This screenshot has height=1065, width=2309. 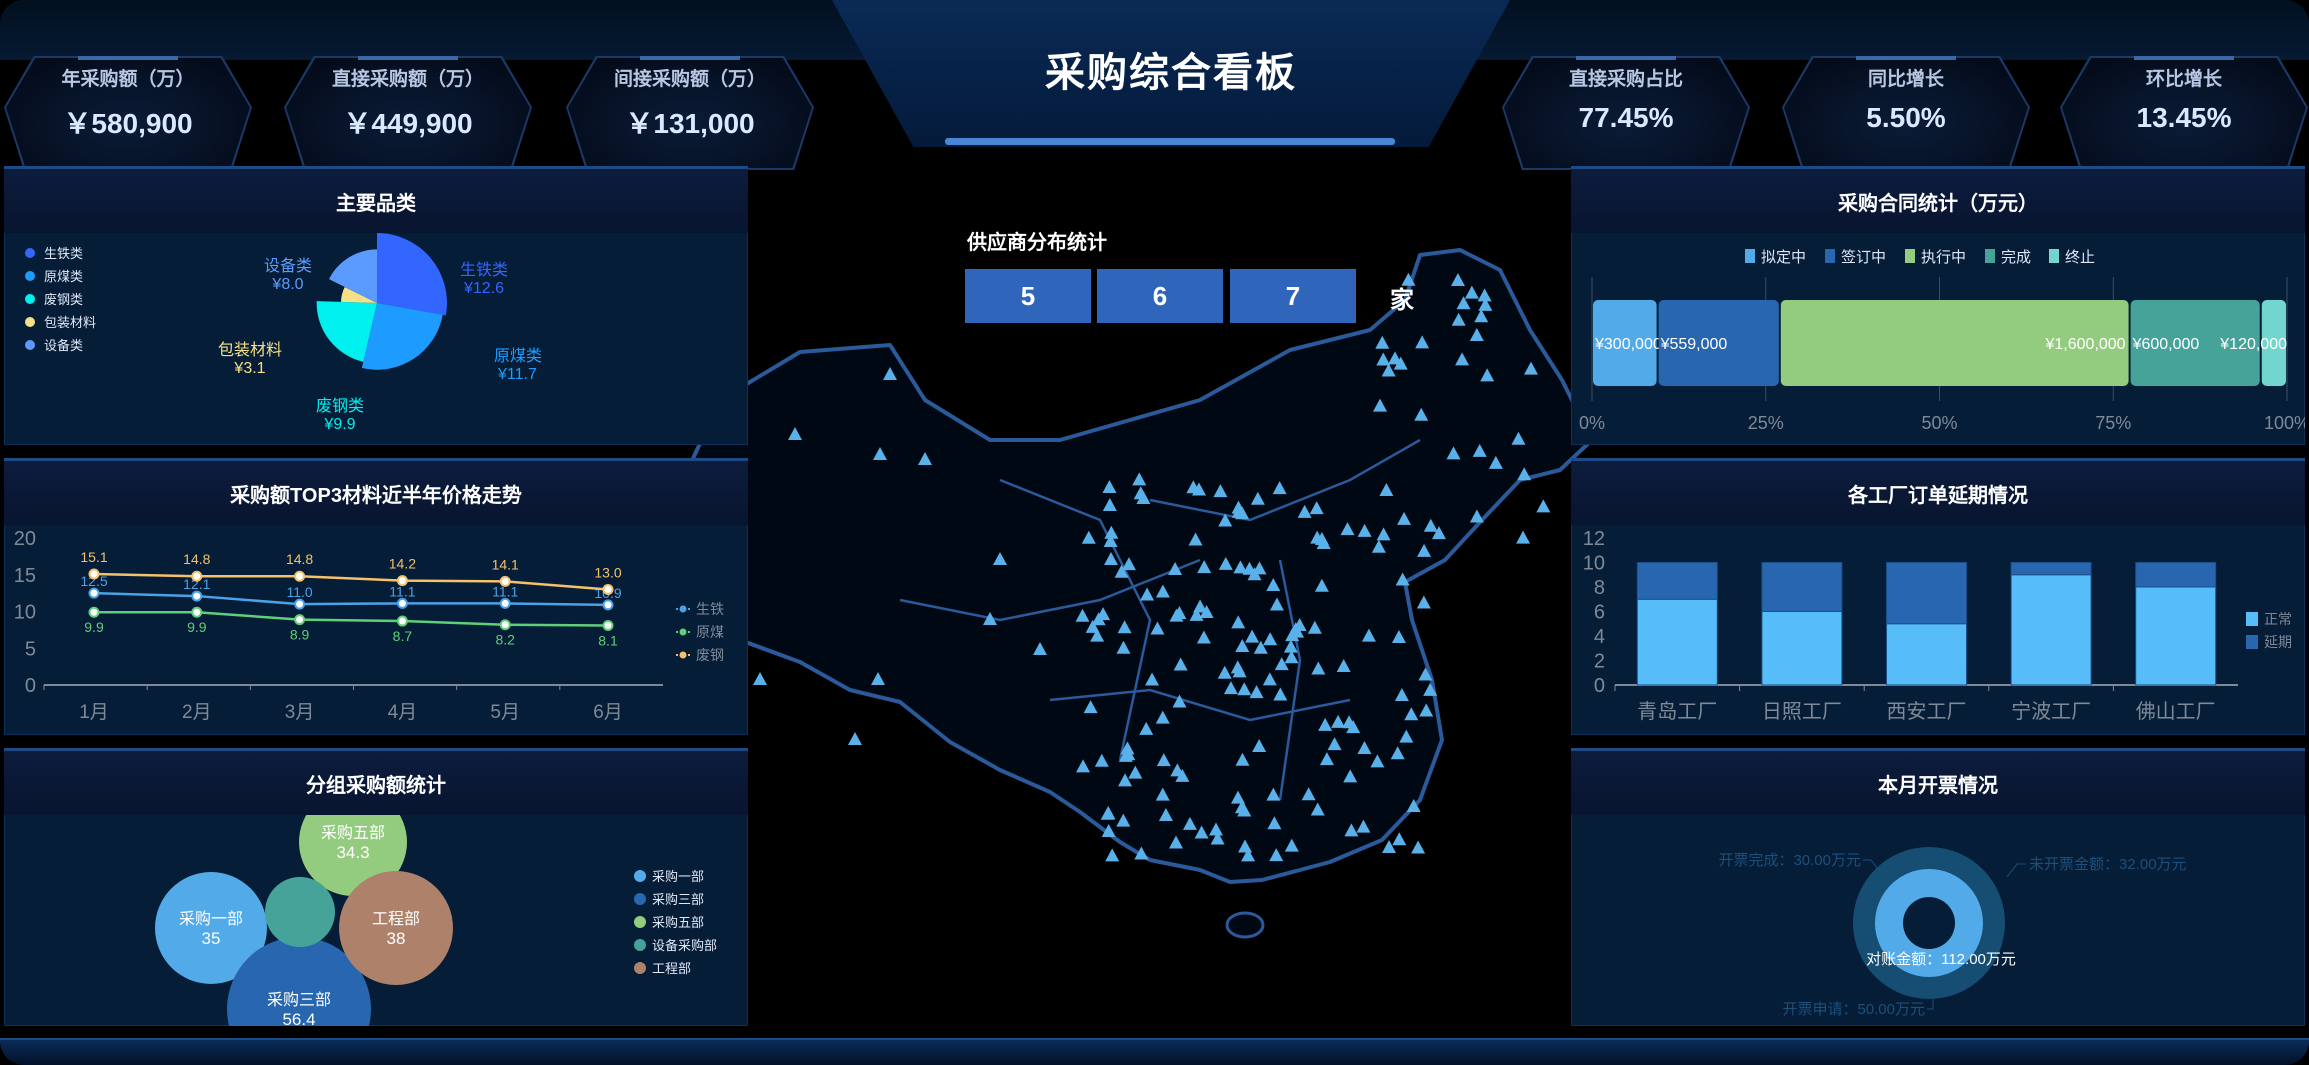 I want to click on bubble-value: 38, so click(x=396, y=938).